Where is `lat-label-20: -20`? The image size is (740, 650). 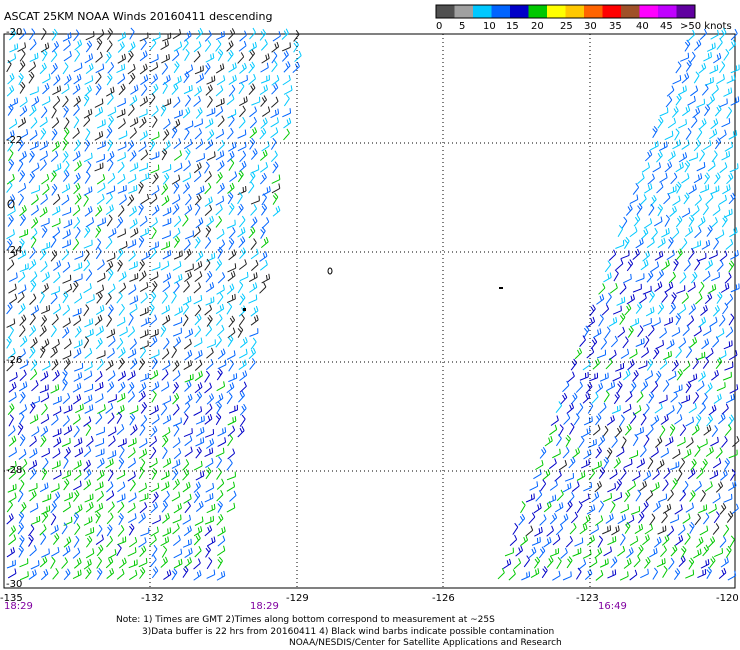 lat-label-20: -20 is located at coordinates (14, 32).